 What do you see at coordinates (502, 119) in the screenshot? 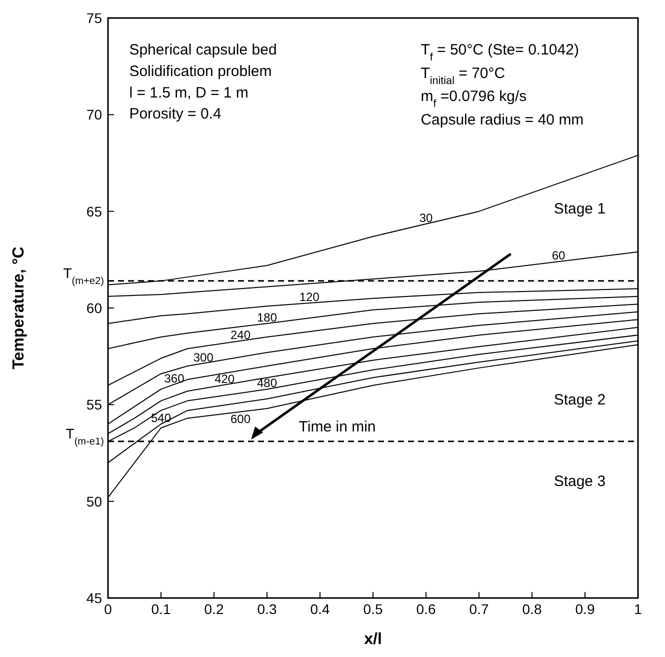
I see `annotation: Capsule radius = 40 mm` at bounding box center [502, 119].